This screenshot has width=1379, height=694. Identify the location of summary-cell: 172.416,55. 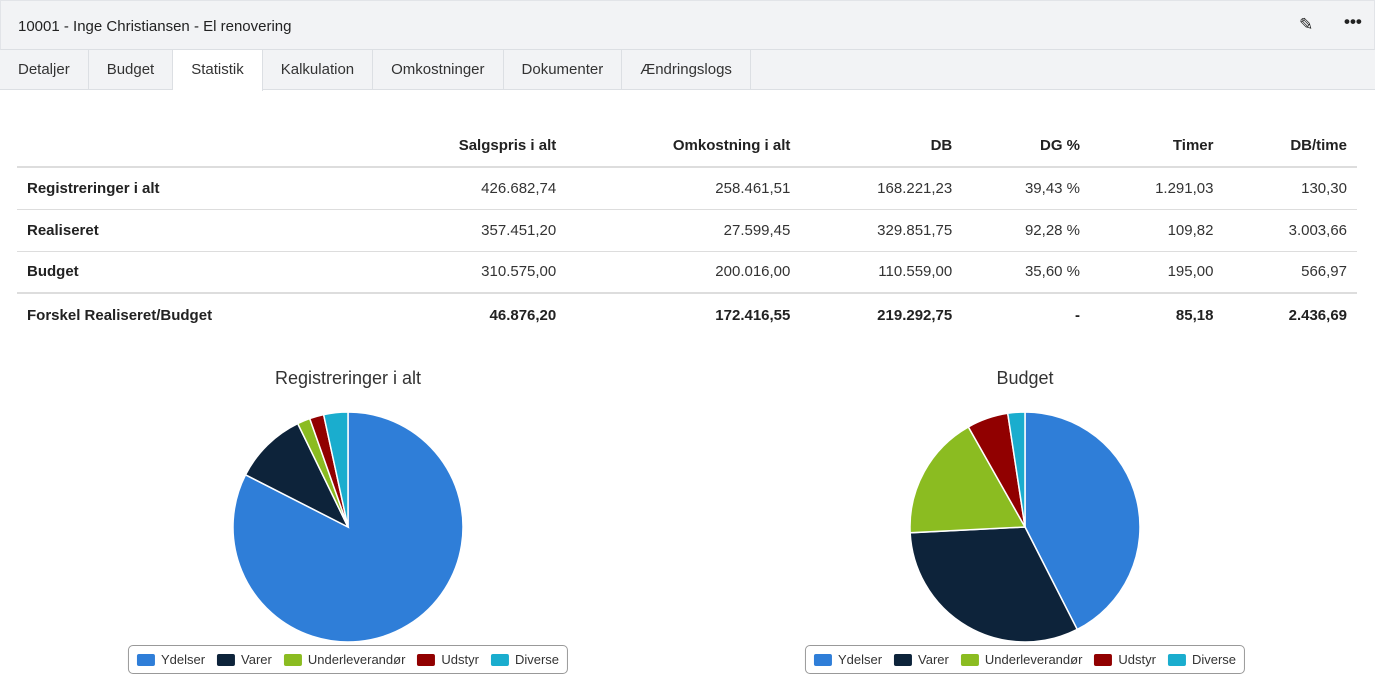
(683, 314).